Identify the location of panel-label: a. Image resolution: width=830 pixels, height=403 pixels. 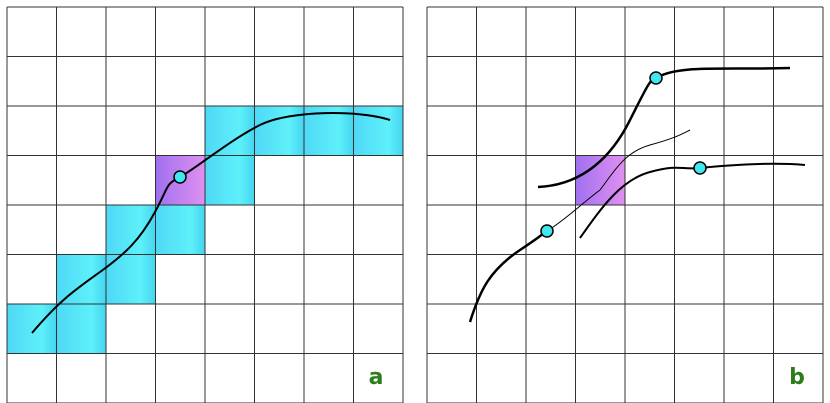
(376, 377).